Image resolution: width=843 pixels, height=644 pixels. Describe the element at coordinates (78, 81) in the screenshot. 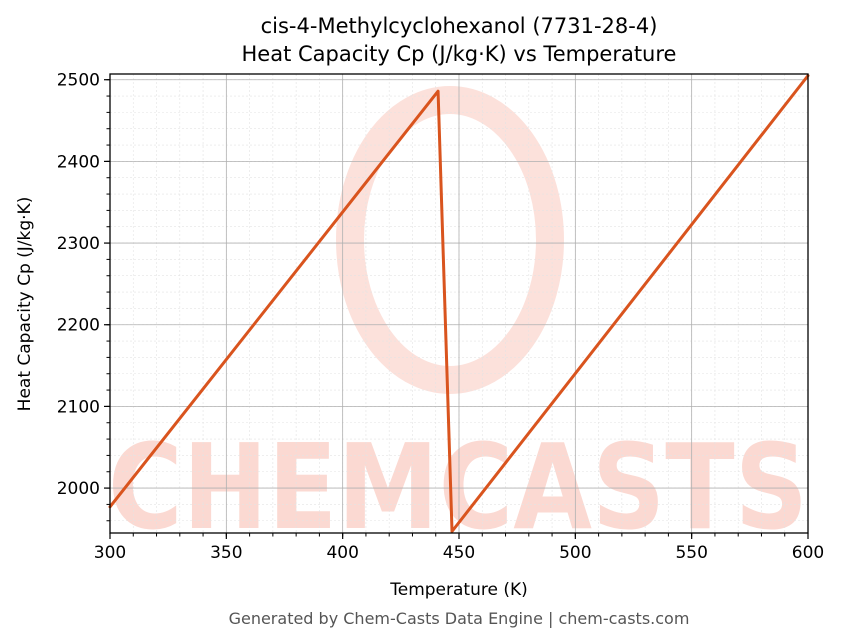

I see `y-tick-label: 2500` at that location.